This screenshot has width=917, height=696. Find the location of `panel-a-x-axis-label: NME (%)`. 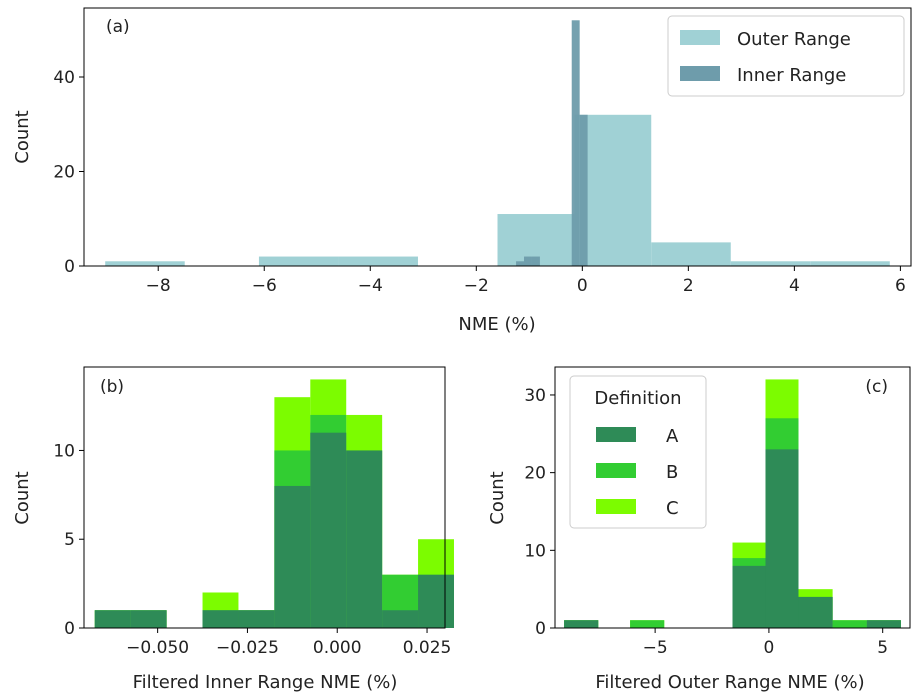

panel-a-x-axis-label: NME (%) is located at coordinates (496, 324).